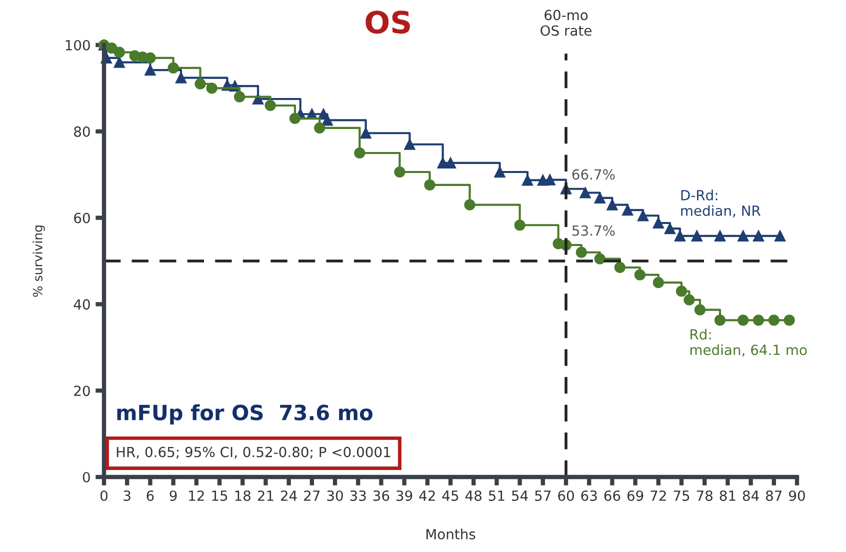 The image size is (846, 552). Describe the element at coordinates (720, 204) in the screenshot. I see `series-label: D-Rd: median, NR` at that location.